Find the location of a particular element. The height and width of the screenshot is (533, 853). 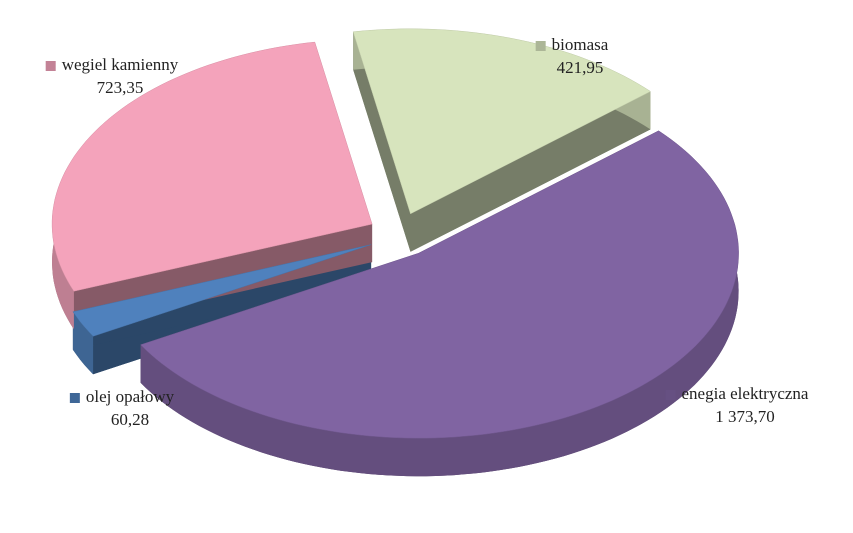

value-label: 1 373,70 is located at coordinates (745, 416).